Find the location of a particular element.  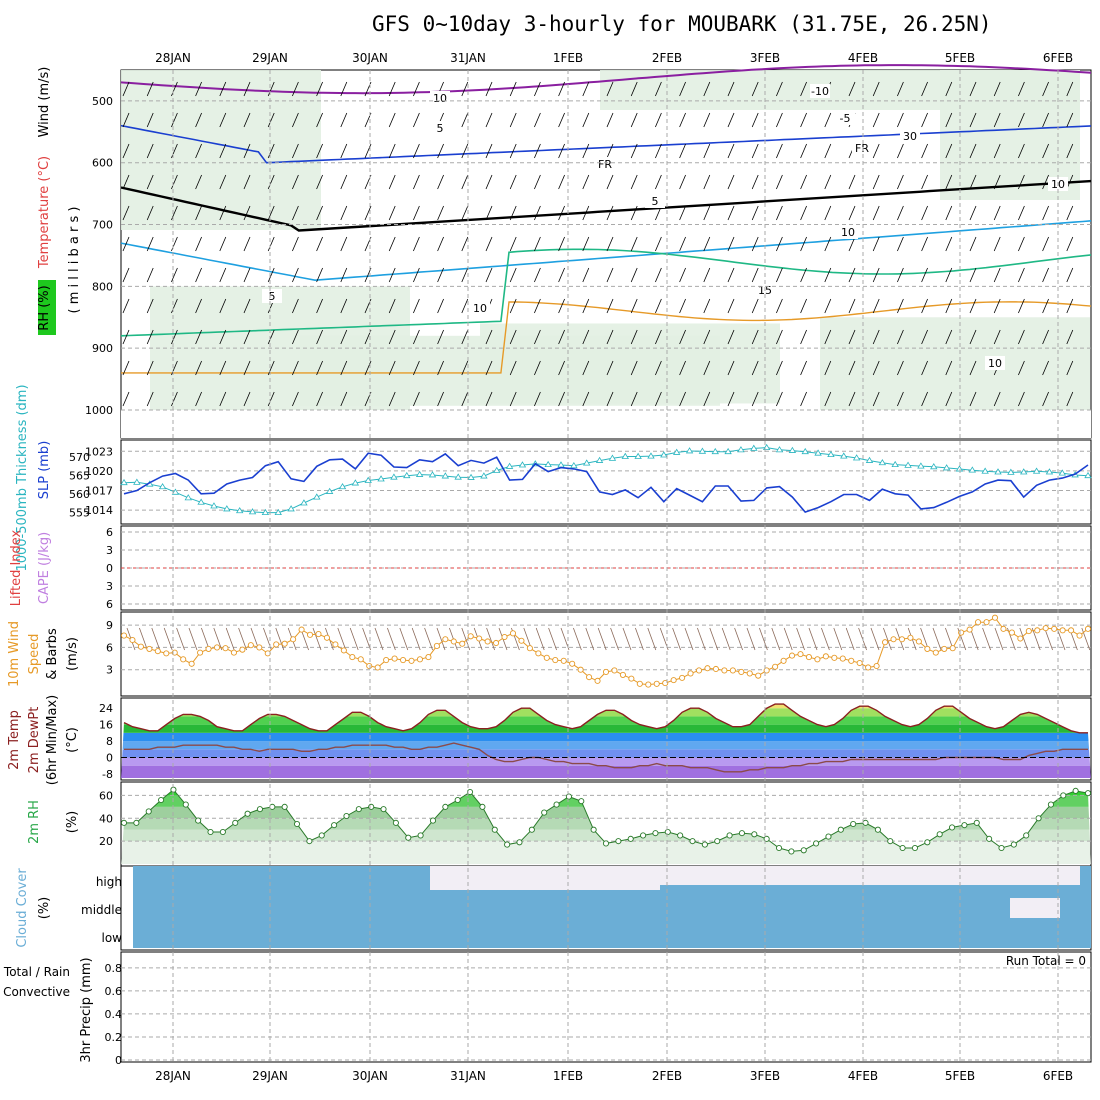

date-label: 6FEB is located at coordinates (1058, 1076).